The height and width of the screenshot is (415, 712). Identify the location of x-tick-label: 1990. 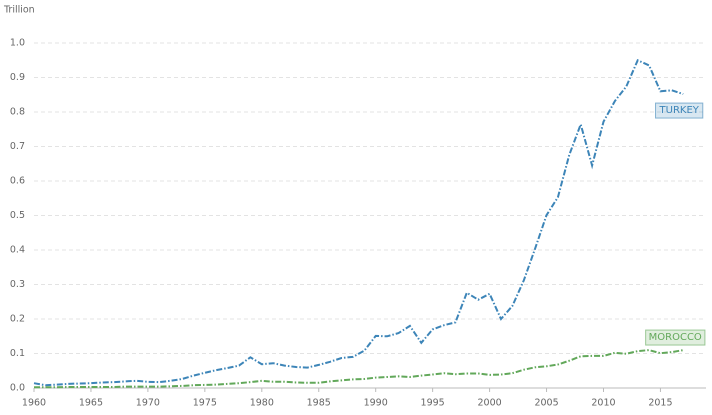
(376, 403).